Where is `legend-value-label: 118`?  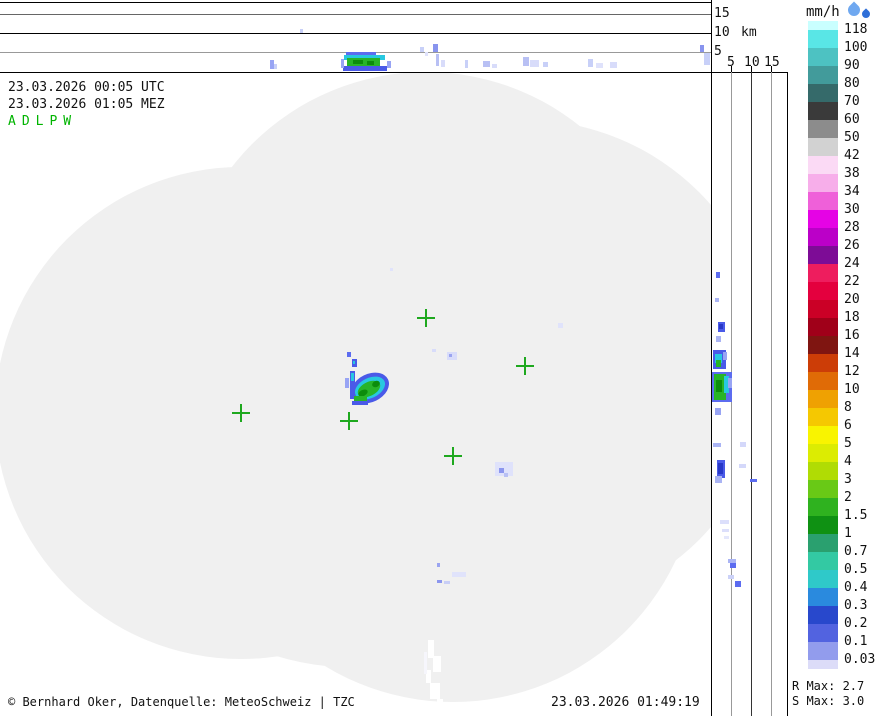
legend-value-label: 118 is located at coordinates (856, 29).